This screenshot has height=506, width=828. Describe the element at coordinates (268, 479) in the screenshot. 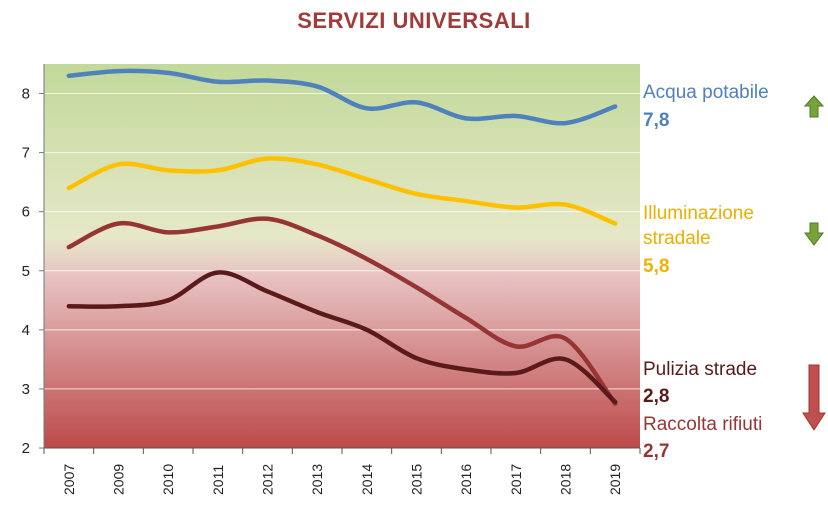

I see `x-tick-label: 2012` at that location.